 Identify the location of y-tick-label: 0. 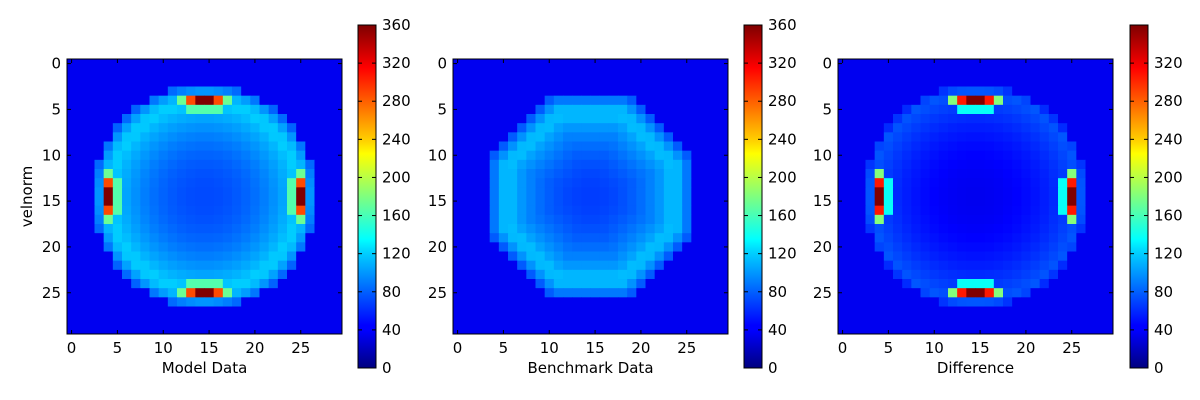
(56, 64).